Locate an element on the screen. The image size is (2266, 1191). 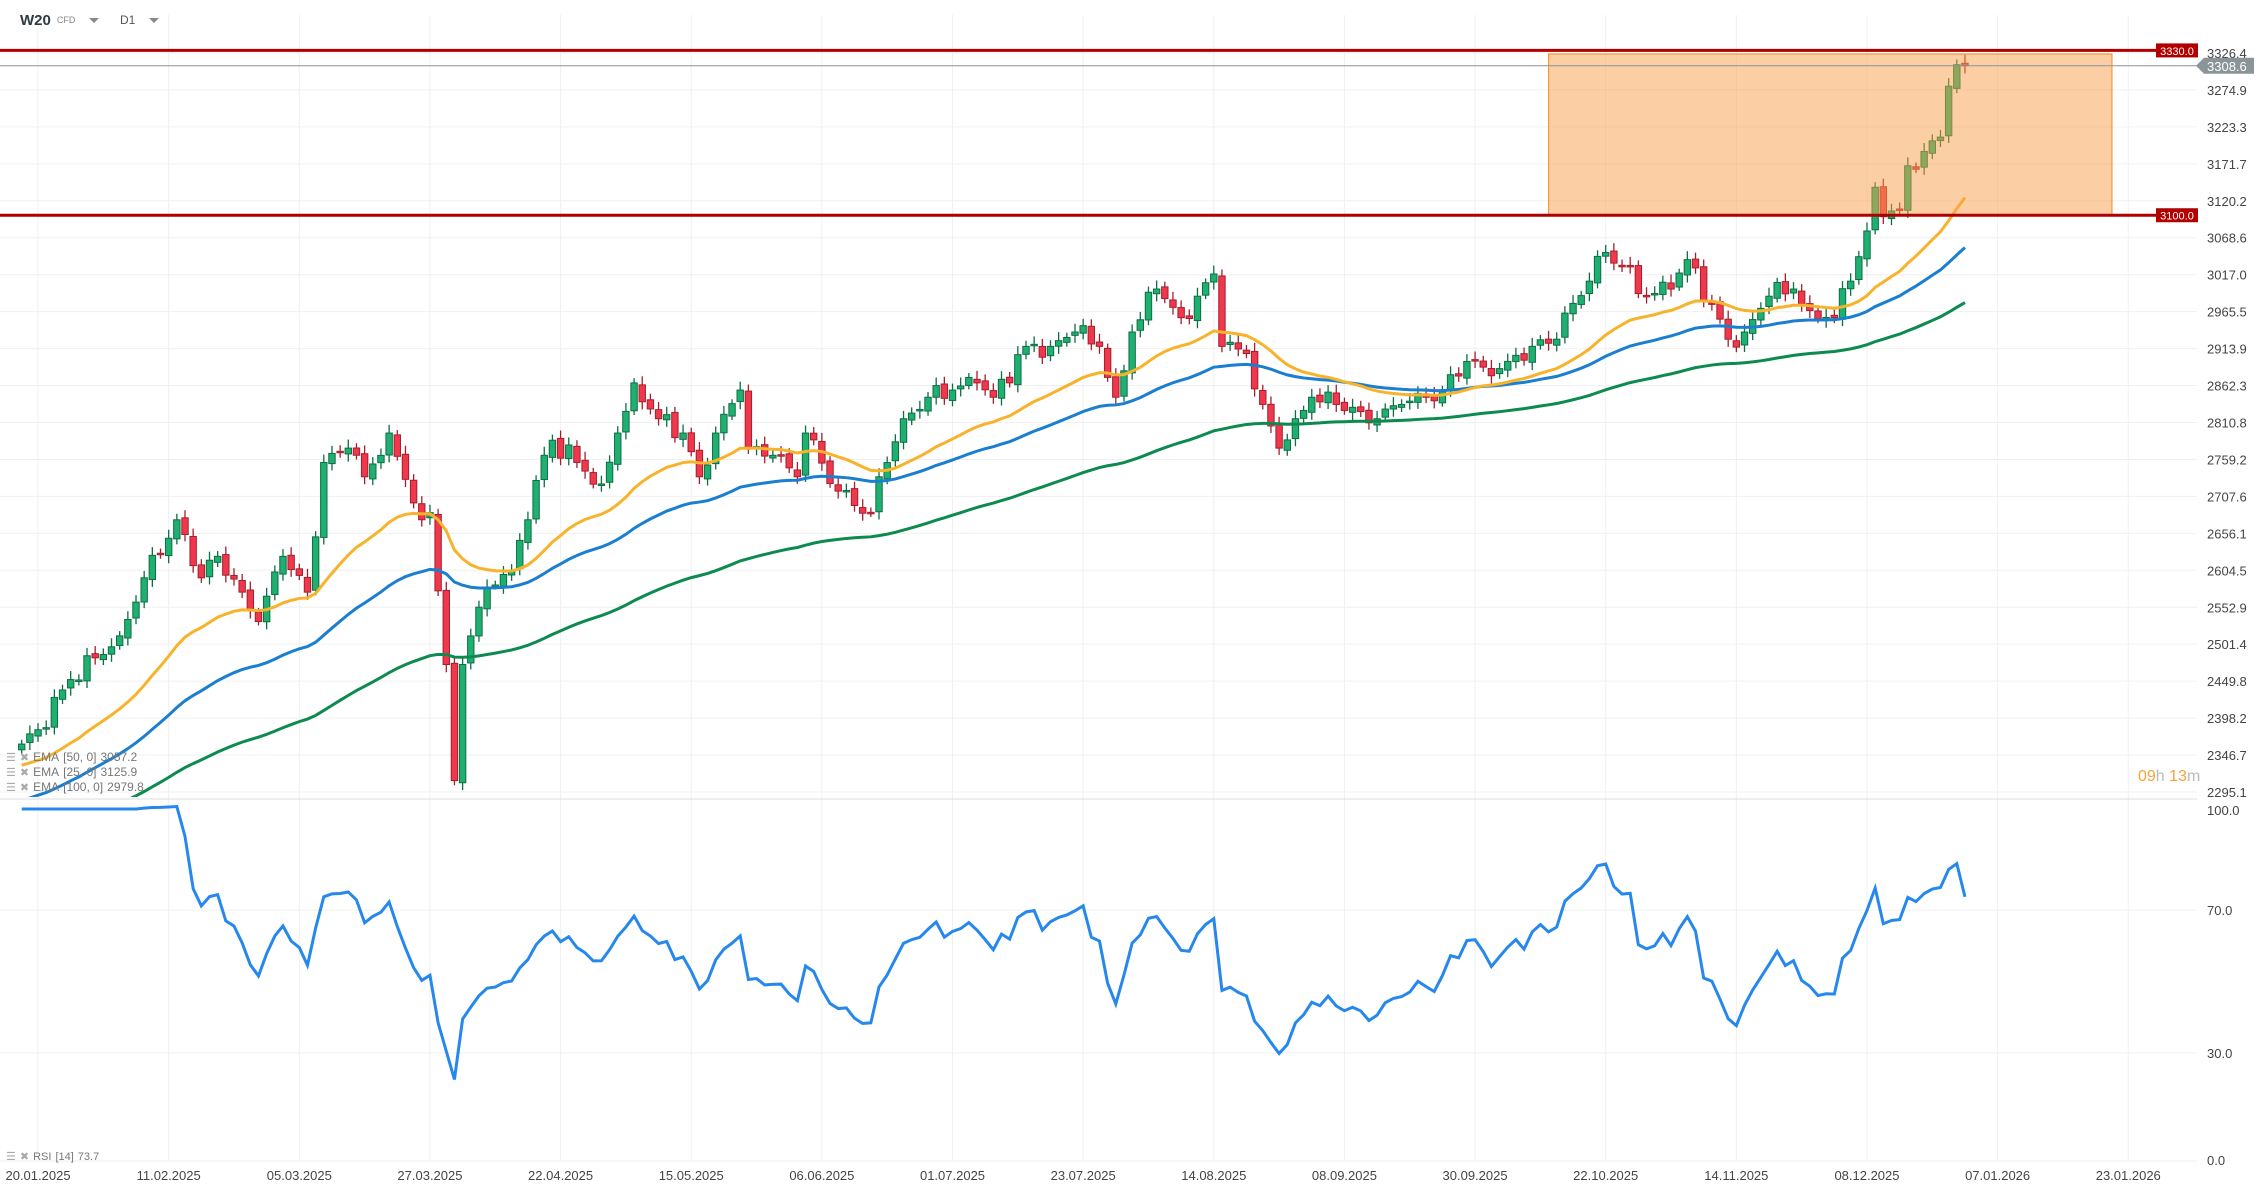
price-tick-label: 2346.7 is located at coordinates (2227, 755).